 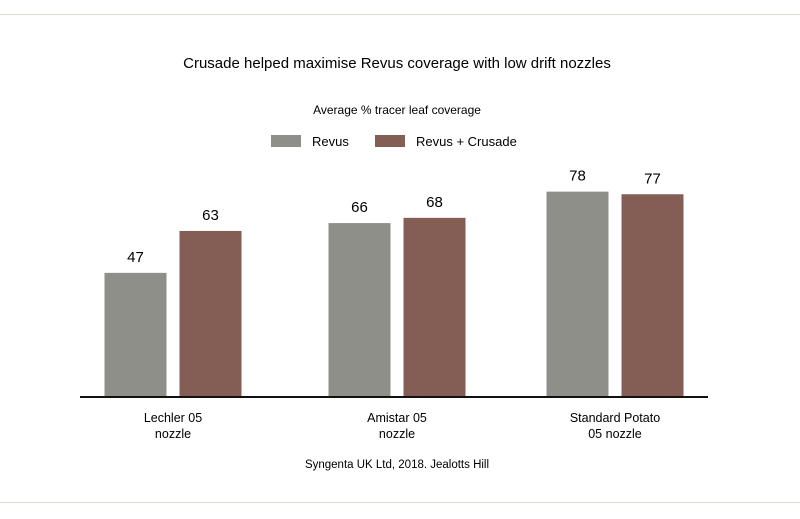 What do you see at coordinates (397, 434) in the screenshot?
I see `category-label-1-1: nozzle` at bounding box center [397, 434].